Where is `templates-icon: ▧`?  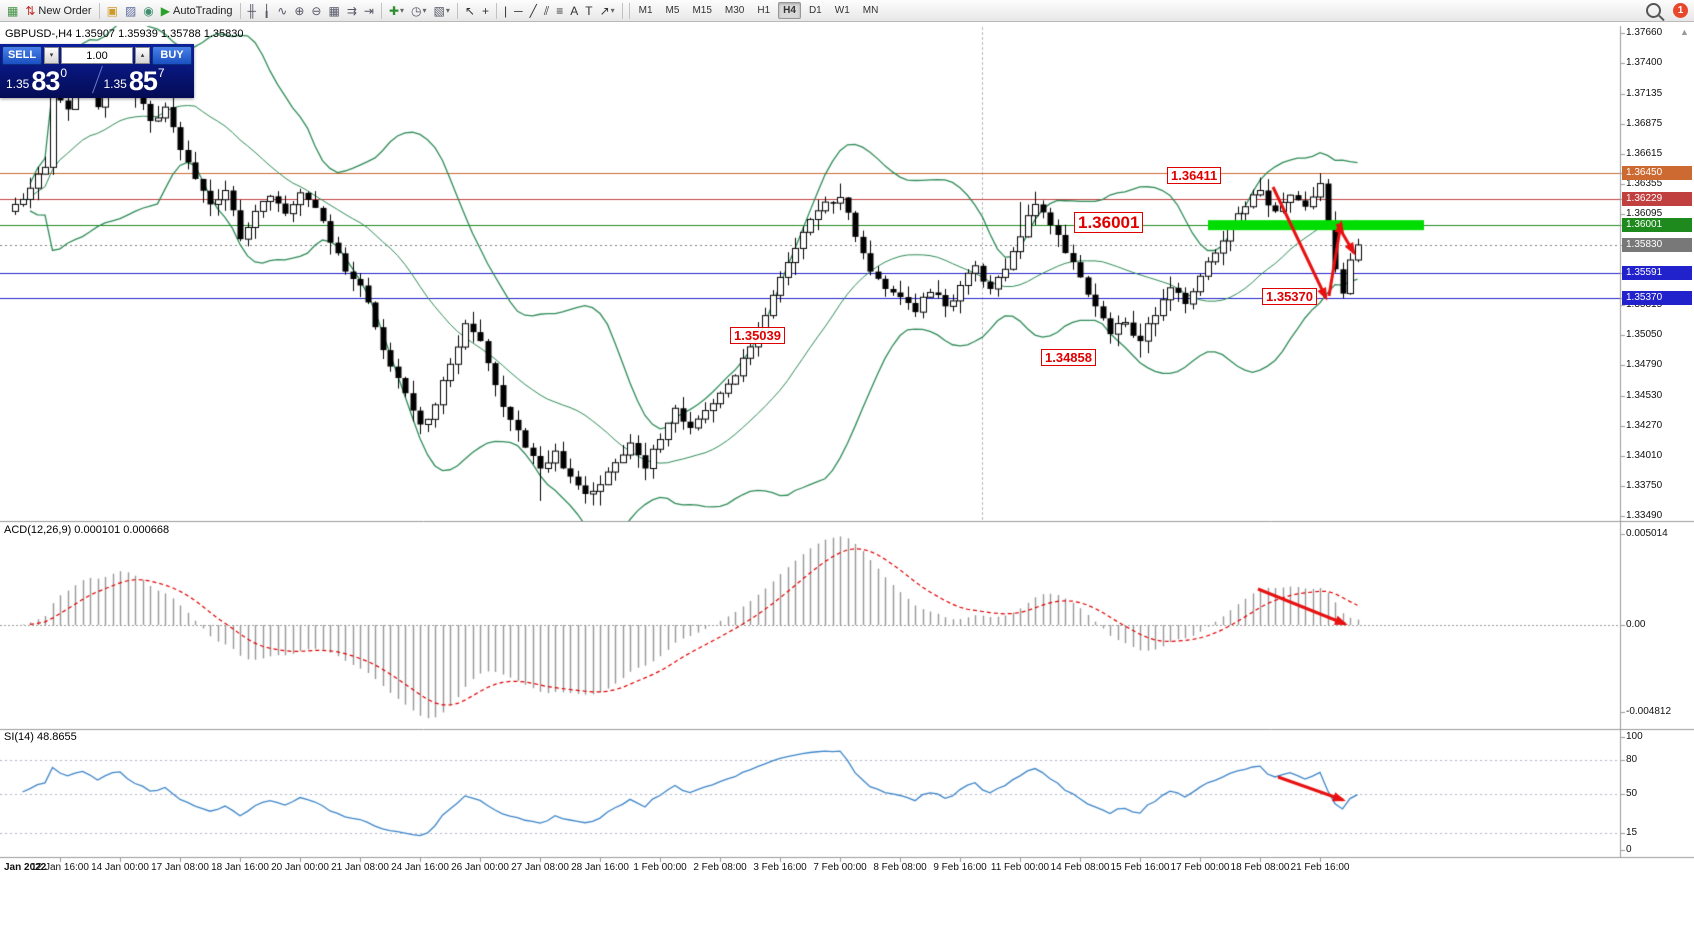
templates-icon: ▧ is located at coordinates (439, 10).